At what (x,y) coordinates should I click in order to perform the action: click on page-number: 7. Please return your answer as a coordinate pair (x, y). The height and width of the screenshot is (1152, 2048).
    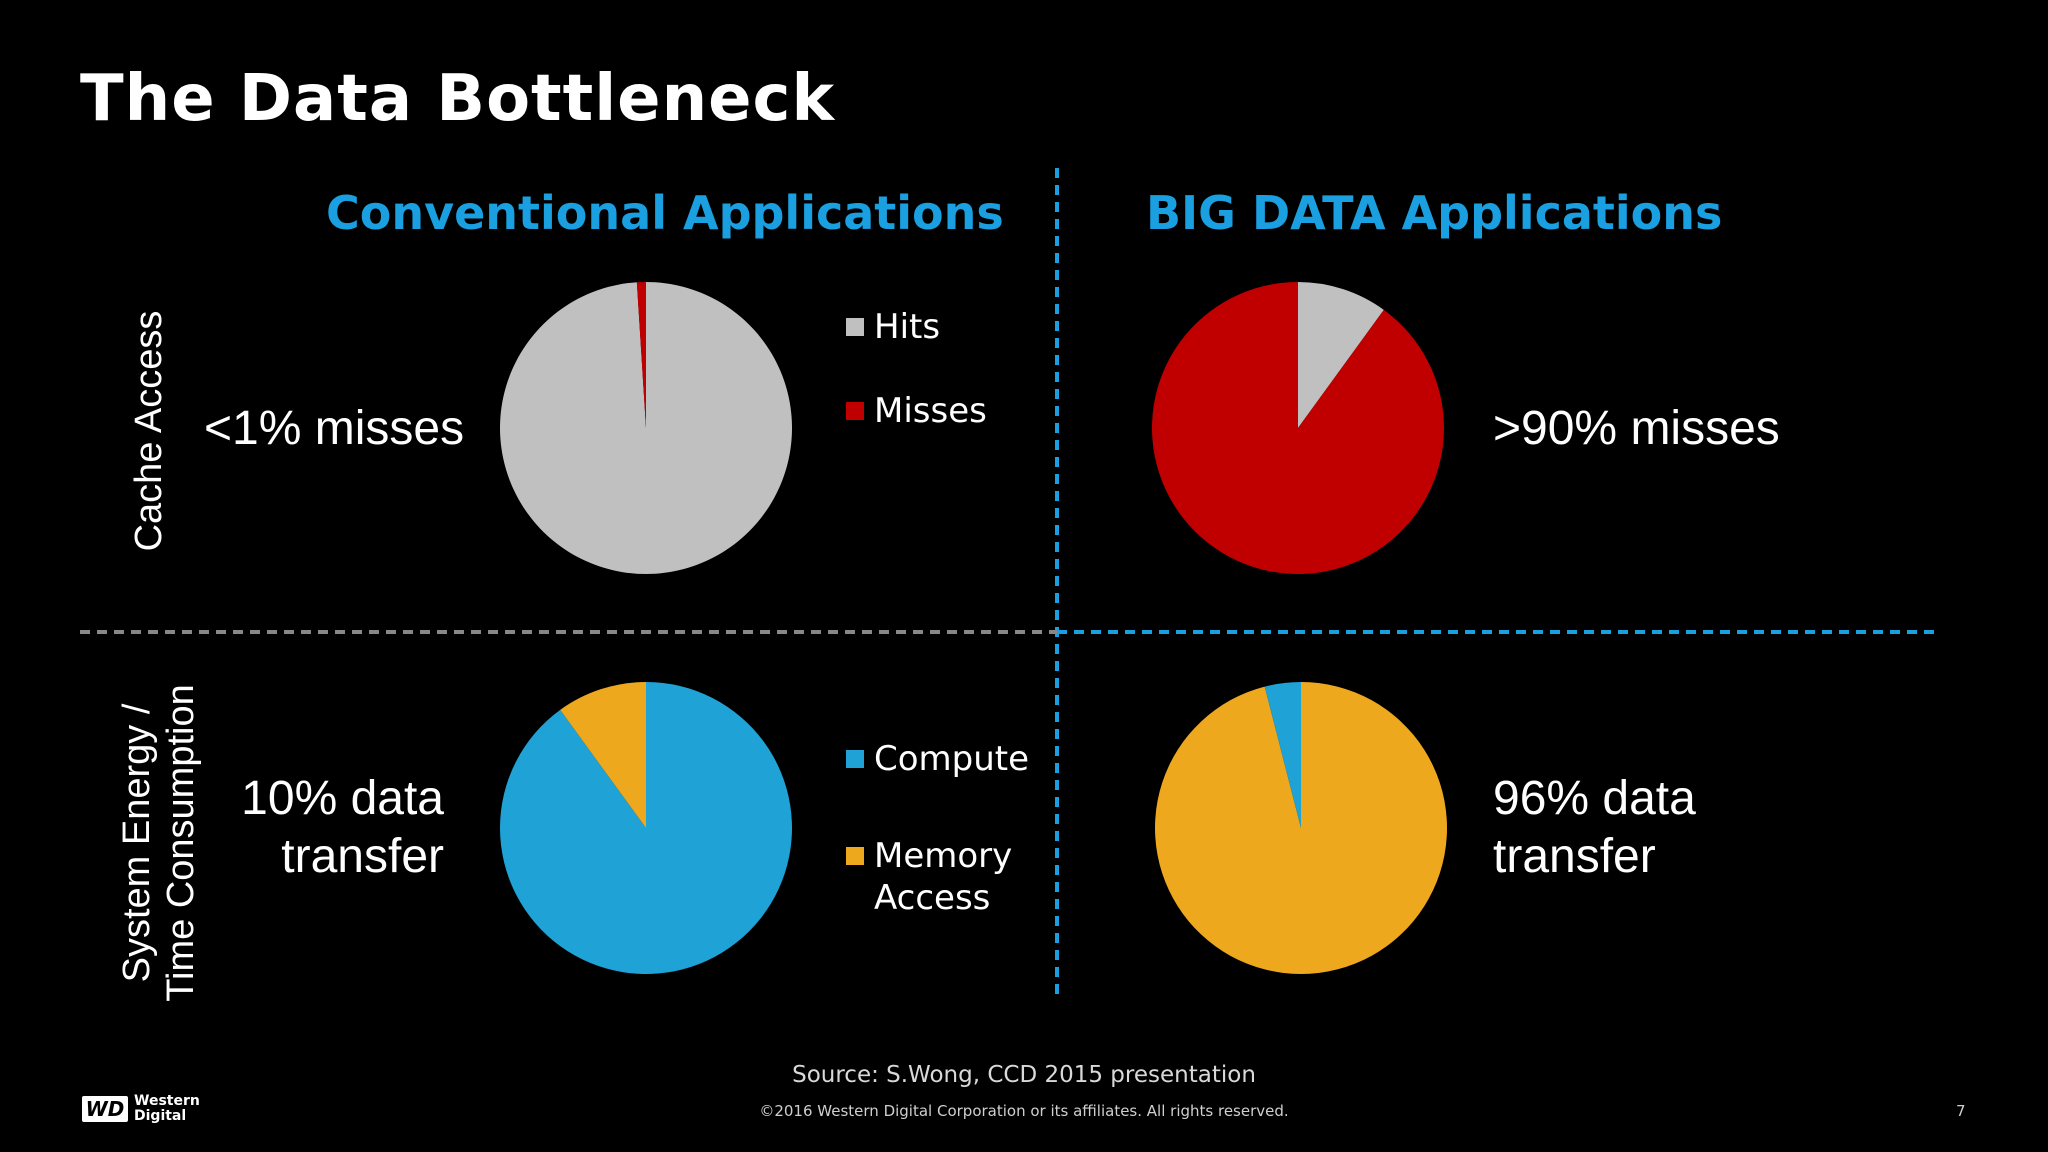
    Looking at the image, I should click on (1961, 1111).